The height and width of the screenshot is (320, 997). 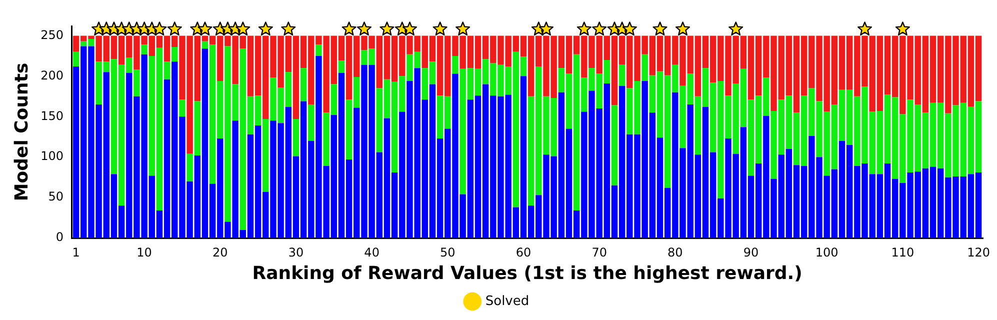 I want to click on y-tick-label: 100, so click(x=52, y=156).